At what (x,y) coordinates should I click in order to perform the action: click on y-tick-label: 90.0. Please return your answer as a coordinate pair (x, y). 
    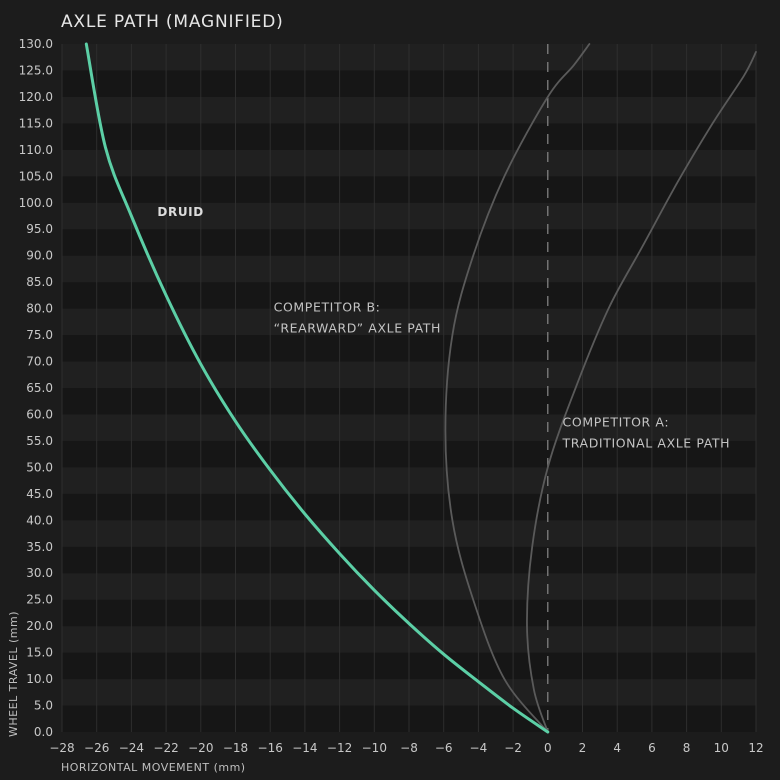
    Looking at the image, I should click on (39, 256).